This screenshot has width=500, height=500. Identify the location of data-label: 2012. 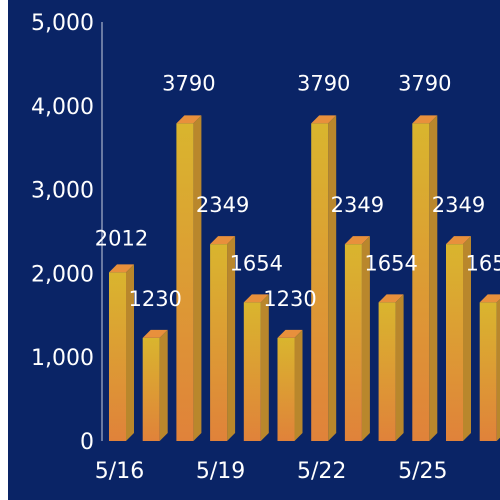
(121, 238).